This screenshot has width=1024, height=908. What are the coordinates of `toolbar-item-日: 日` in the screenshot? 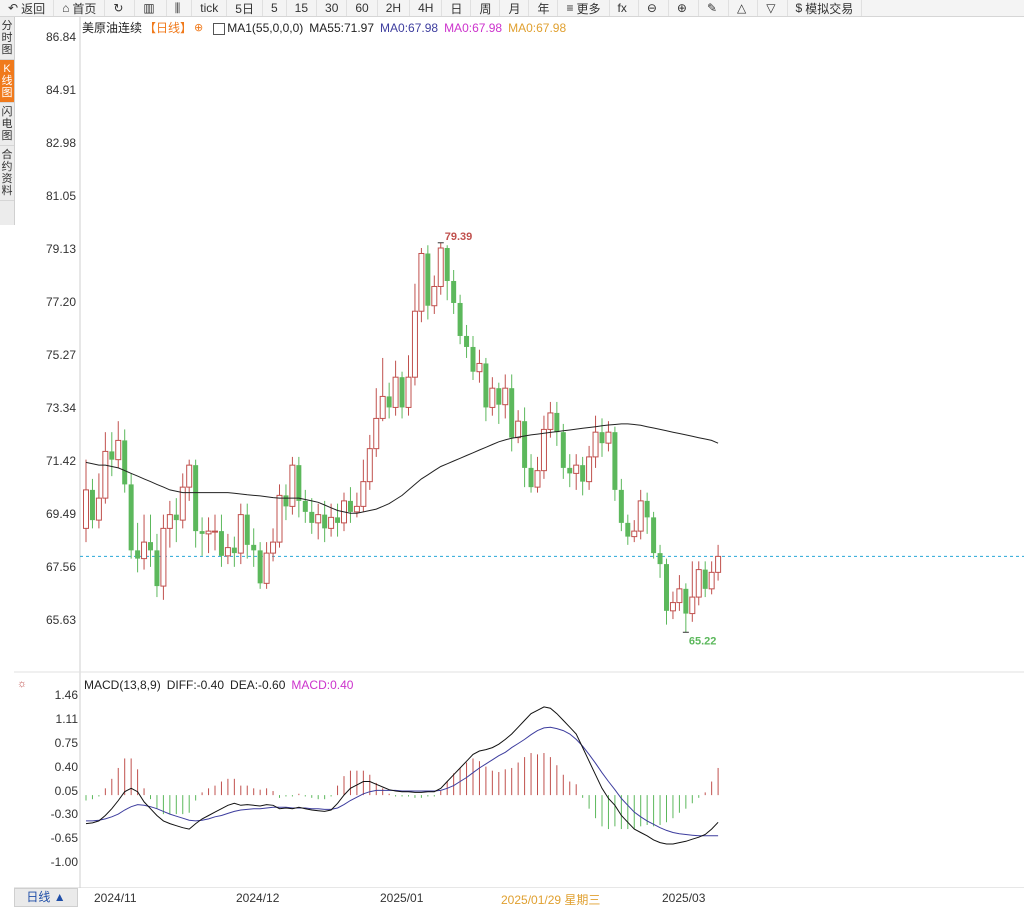 It's located at (457, 8).